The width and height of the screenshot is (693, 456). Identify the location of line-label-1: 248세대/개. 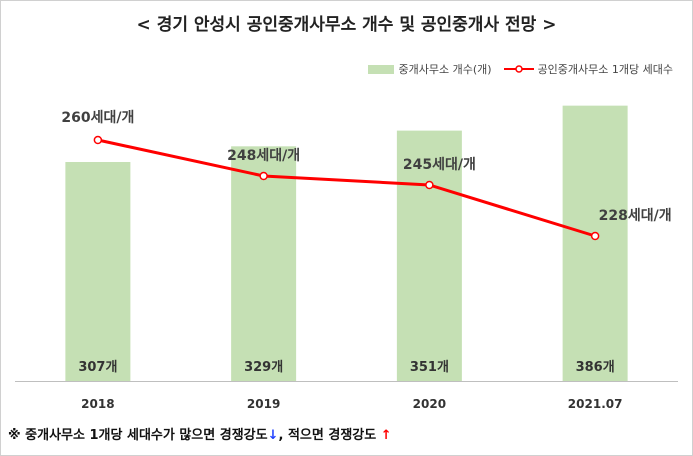
(263, 156).